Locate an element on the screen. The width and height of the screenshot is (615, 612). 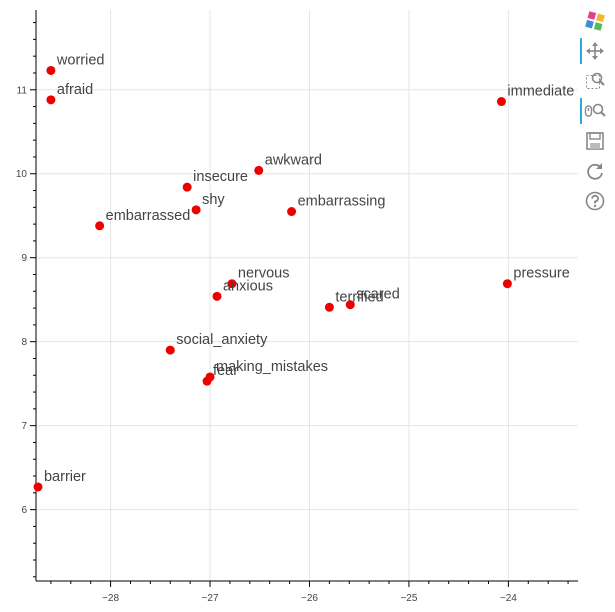
plot-toolbar is located at coordinates (595, 111).